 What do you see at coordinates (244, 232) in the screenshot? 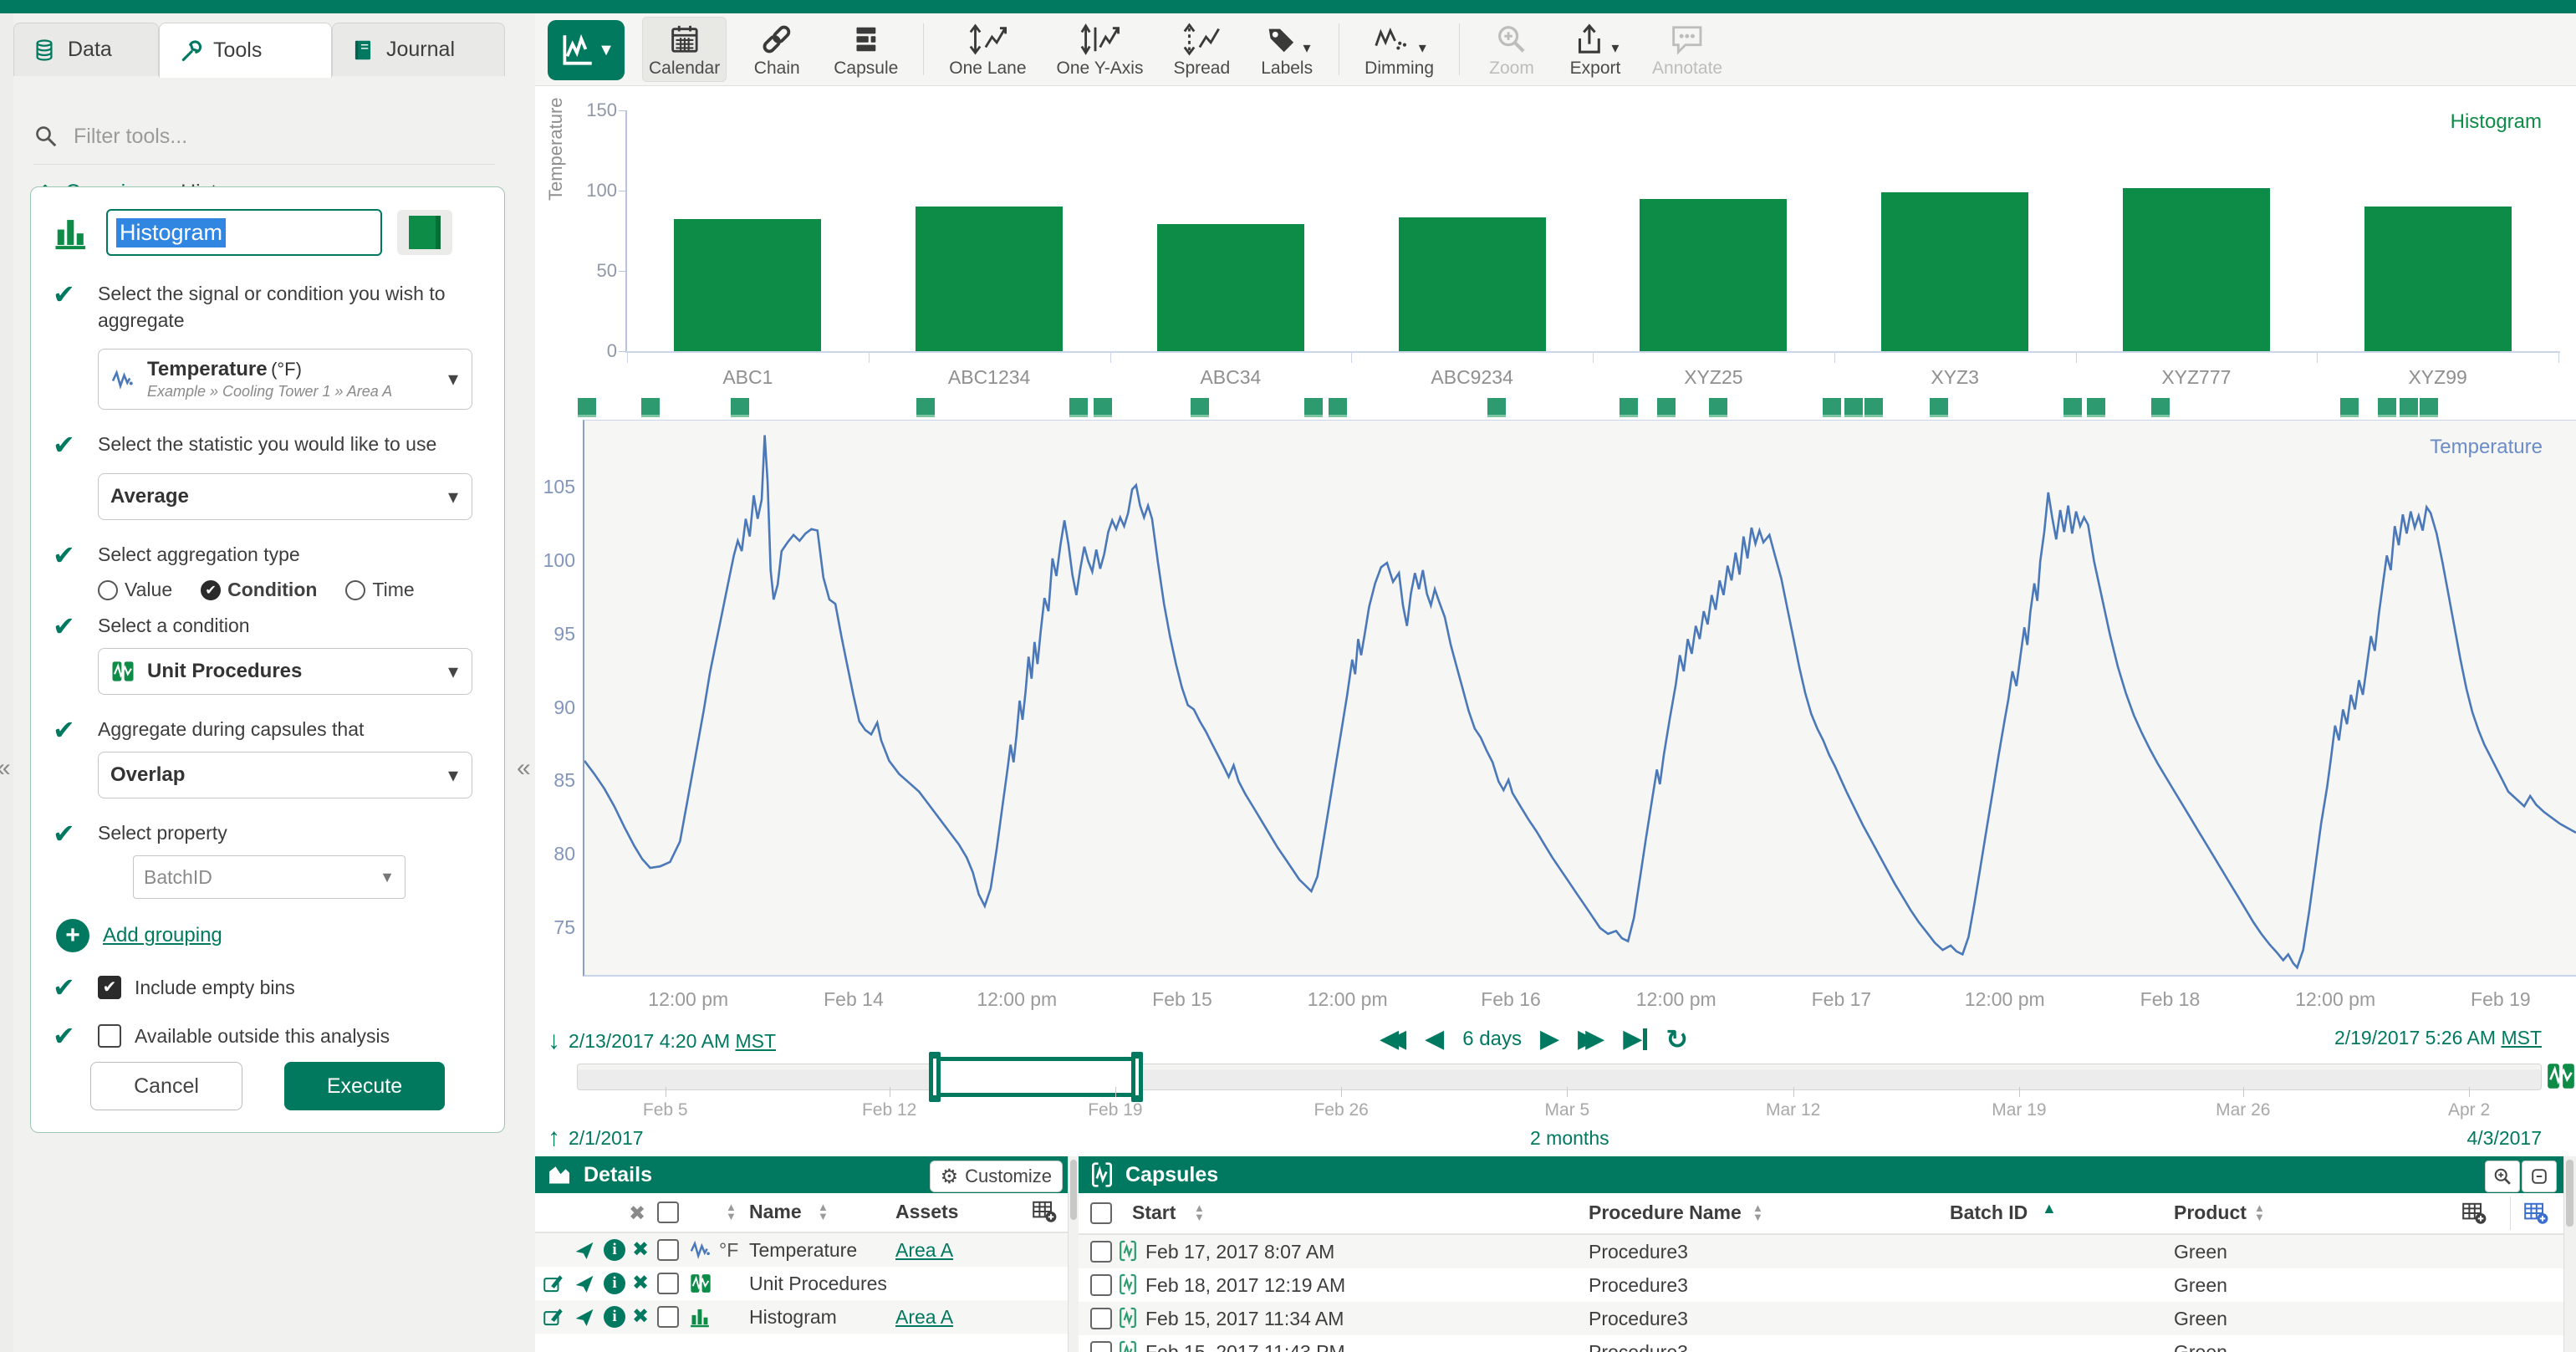
I see `histogram-name-input: Histogram` at bounding box center [244, 232].